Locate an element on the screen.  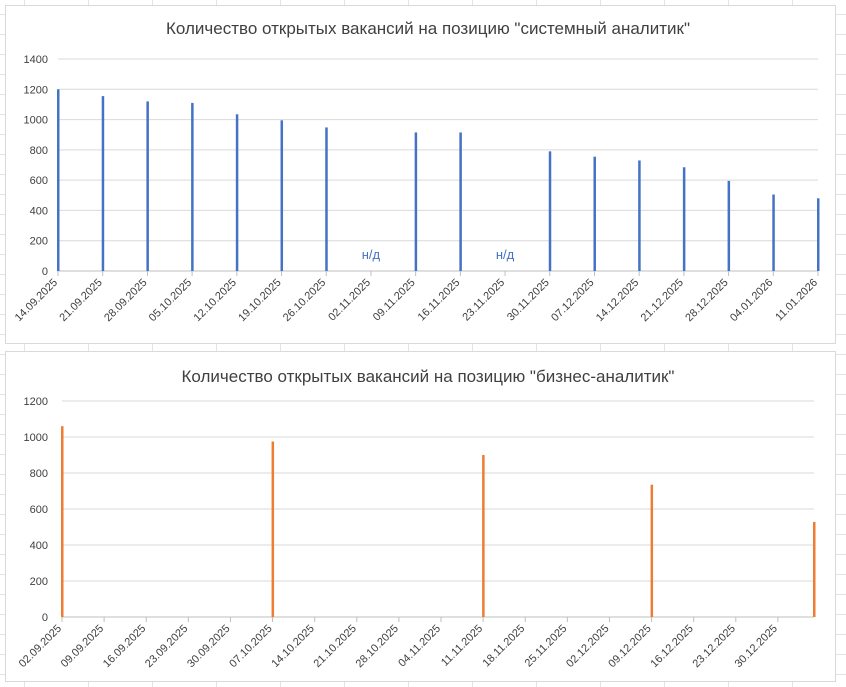
x-tick-label: 28.09.2025 is located at coordinates (125, 300).